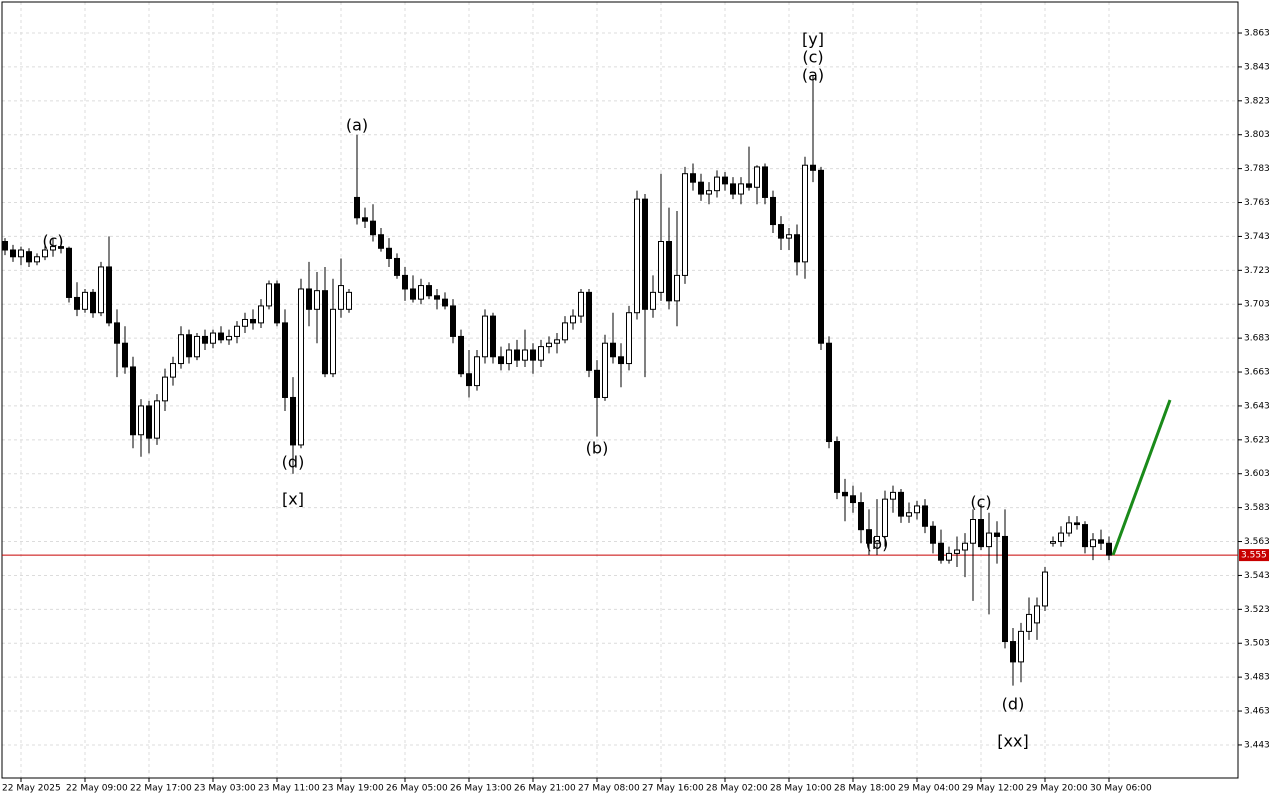  What do you see at coordinates (597, 448) in the screenshot?
I see `wave-label: (b)` at bounding box center [597, 448].